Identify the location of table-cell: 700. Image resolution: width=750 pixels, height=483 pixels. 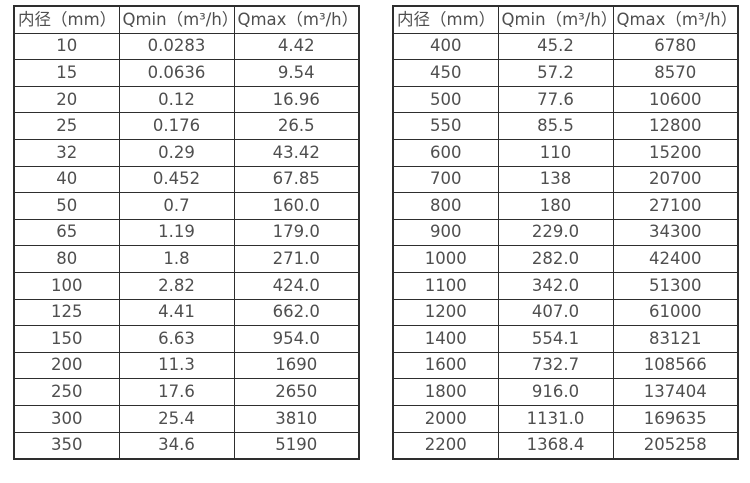
(445, 179).